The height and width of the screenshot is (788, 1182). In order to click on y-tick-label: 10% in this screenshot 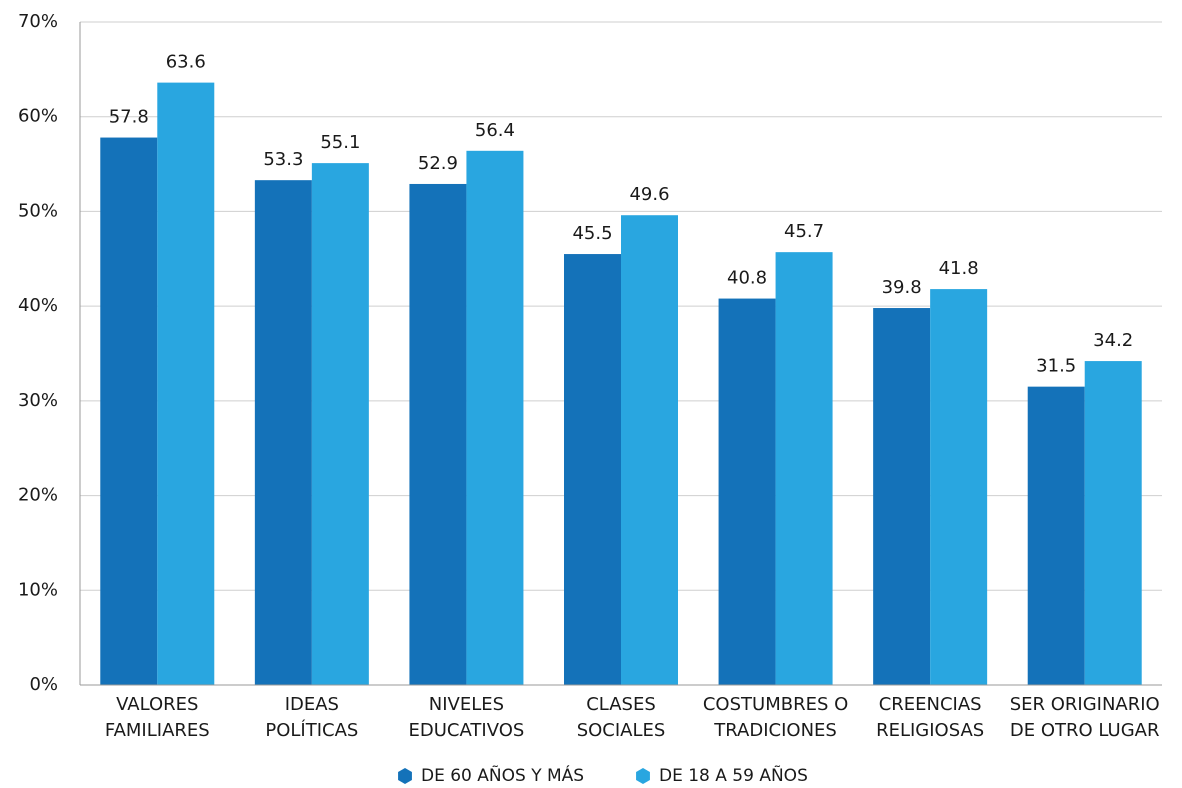, I will do `click(38, 589)`.